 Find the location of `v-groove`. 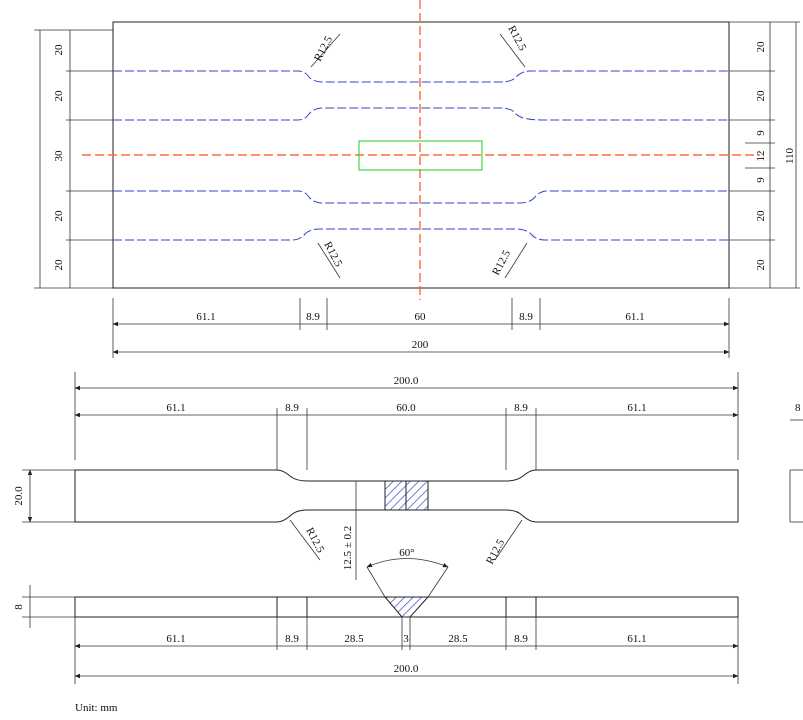

v-groove is located at coordinates (406, 607).